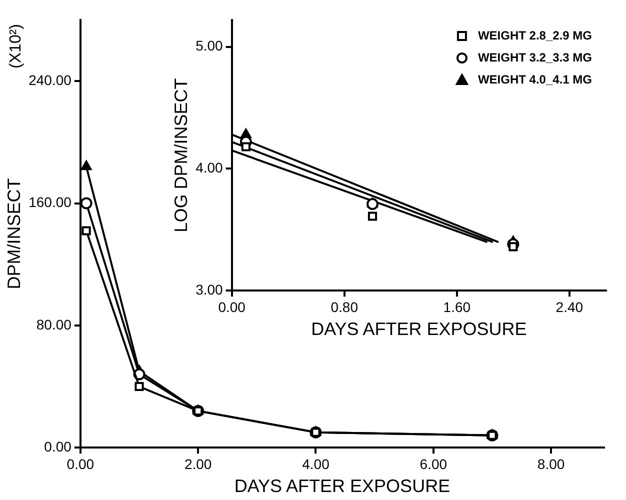 The height and width of the screenshot is (500, 626). What do you see at coordinates (15, 46) in the screenshot?
I see `text: (X10²)` at bounding box center [15, 46].